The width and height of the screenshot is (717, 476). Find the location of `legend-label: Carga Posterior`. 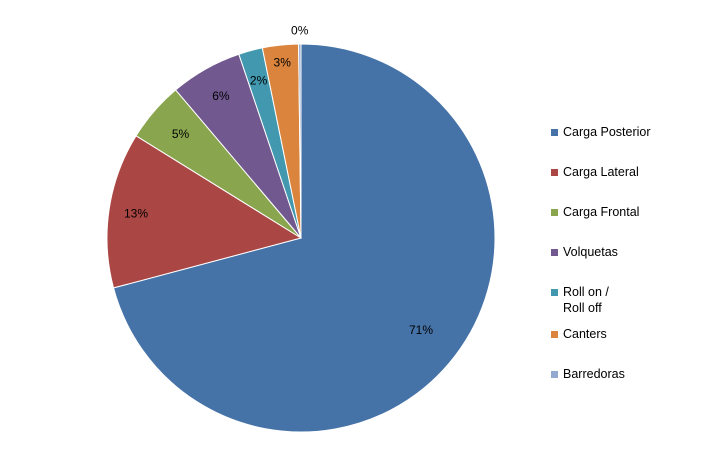

legend-label: Carga Posterior is located at coordinates (607, 132).